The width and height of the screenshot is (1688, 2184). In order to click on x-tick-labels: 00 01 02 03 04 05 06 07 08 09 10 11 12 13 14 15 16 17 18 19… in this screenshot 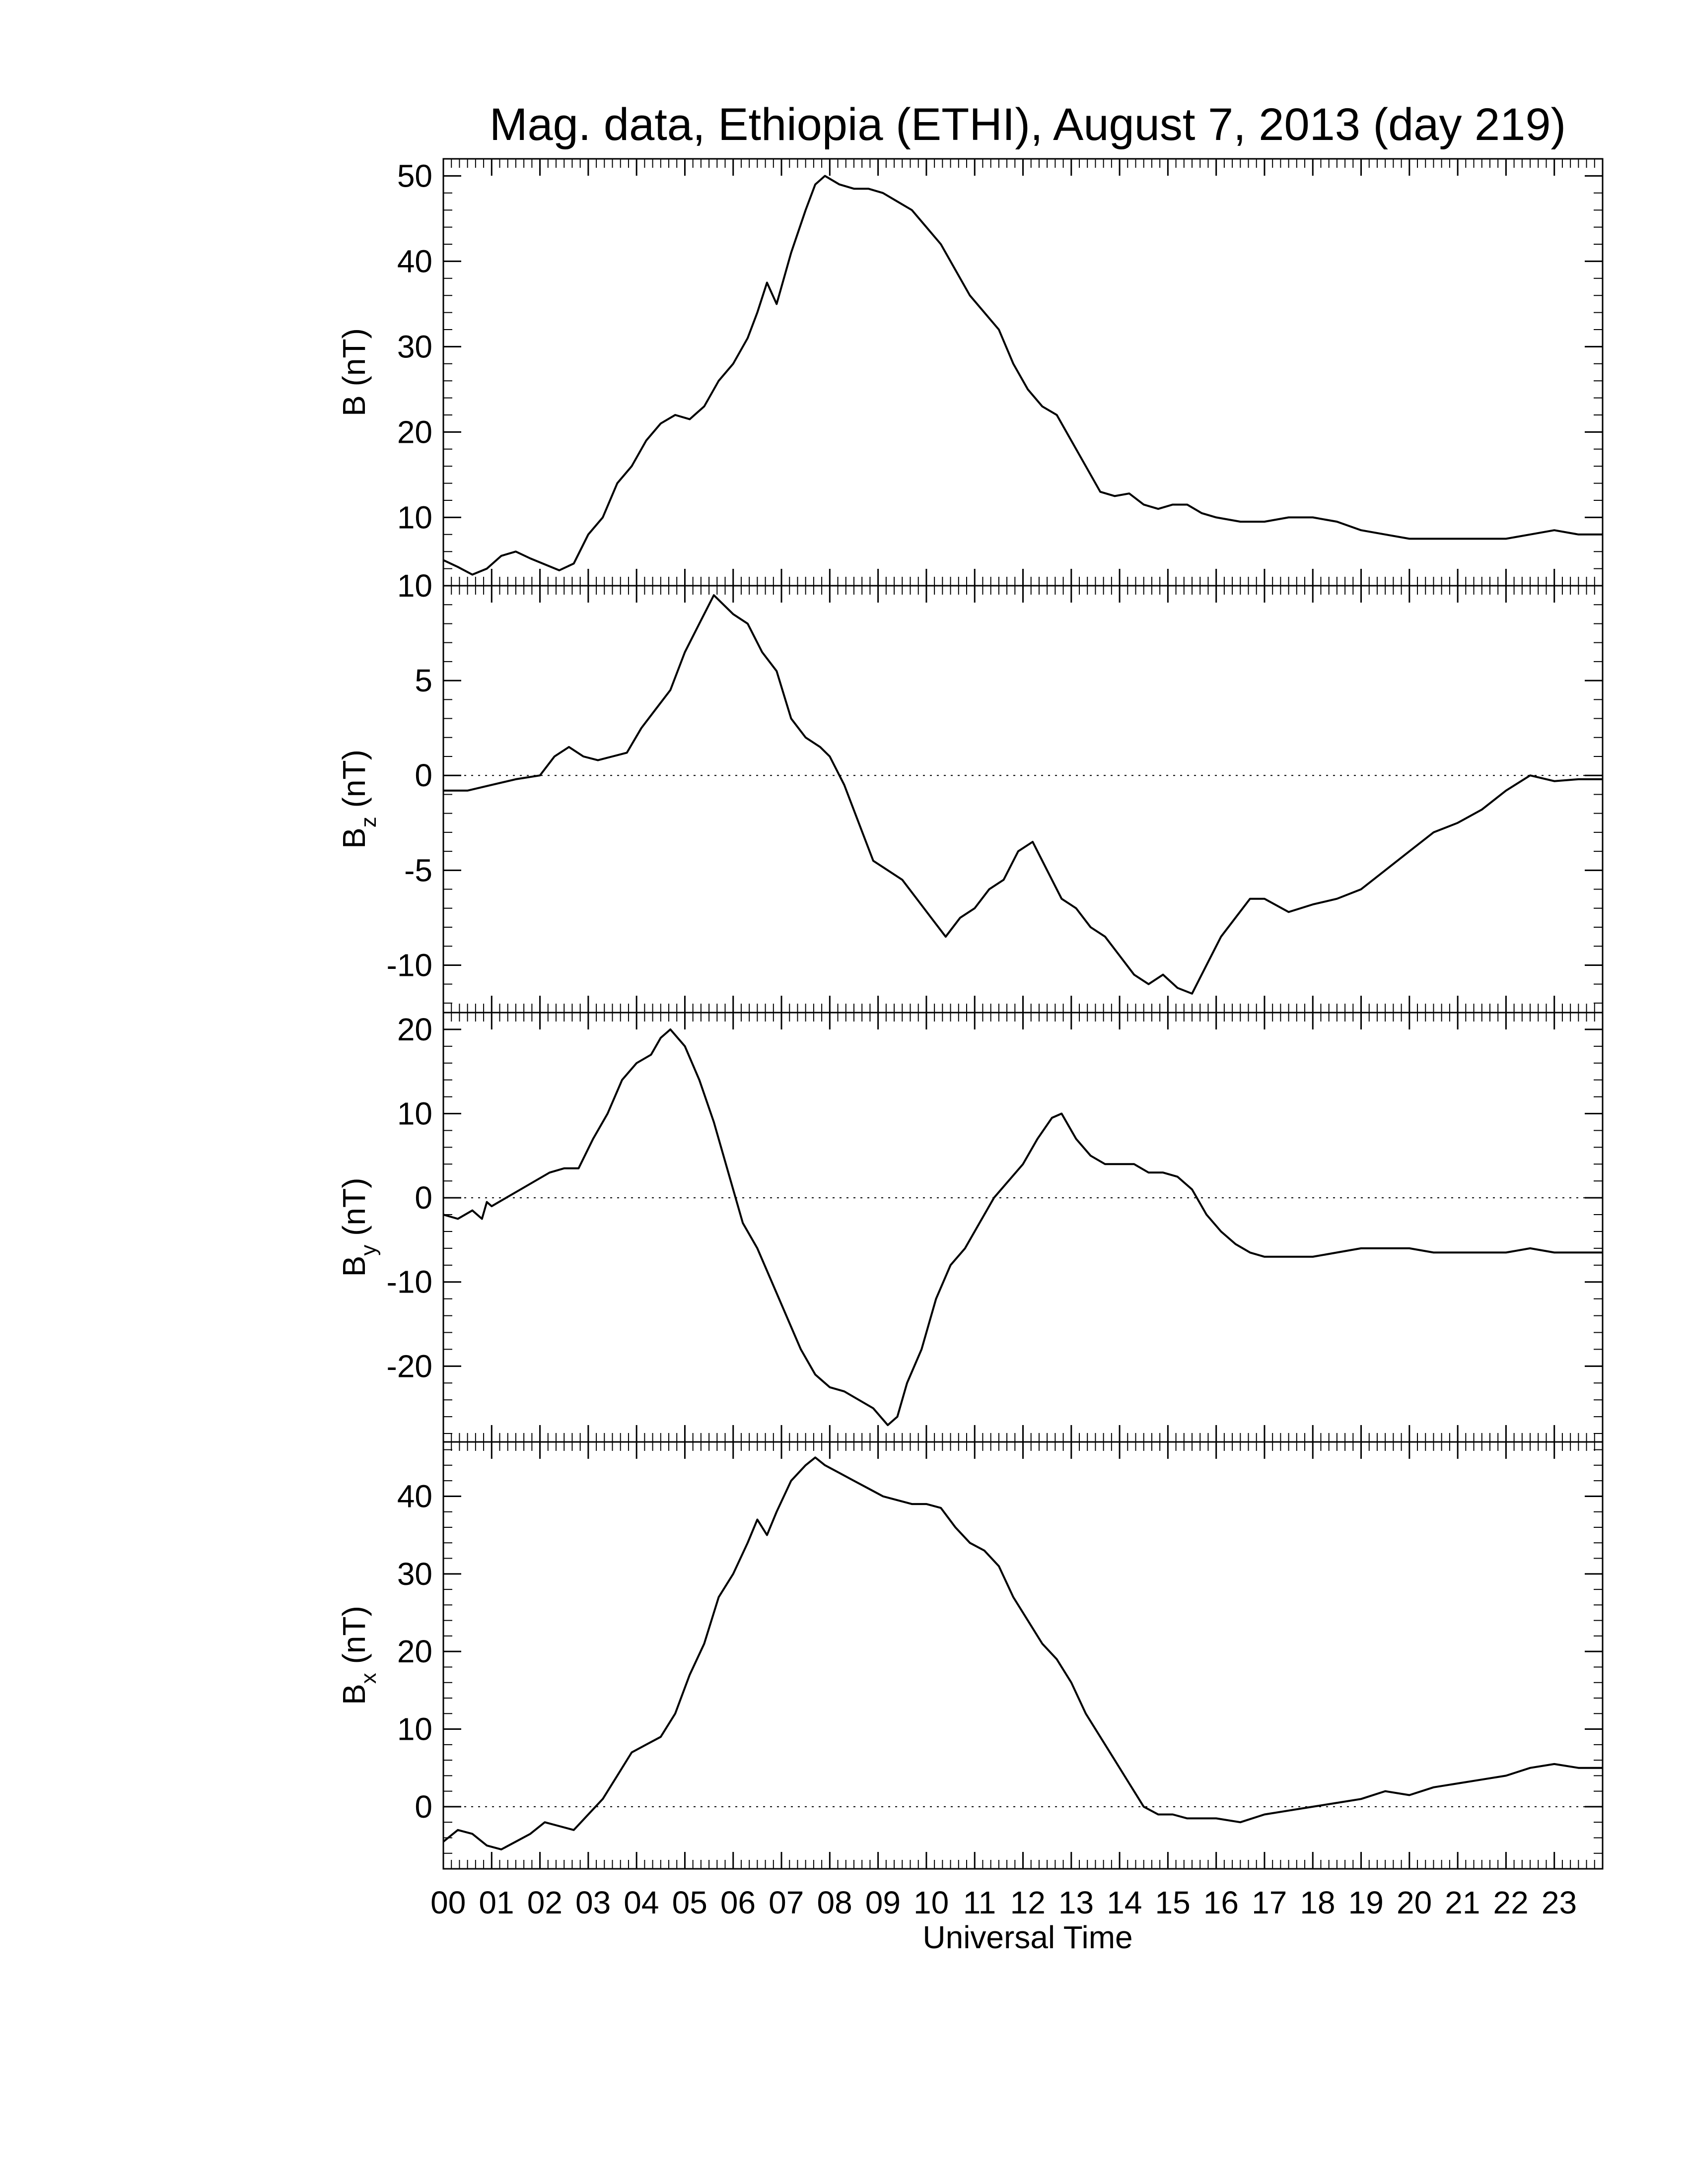, I will do `click(1003, 1902)`.